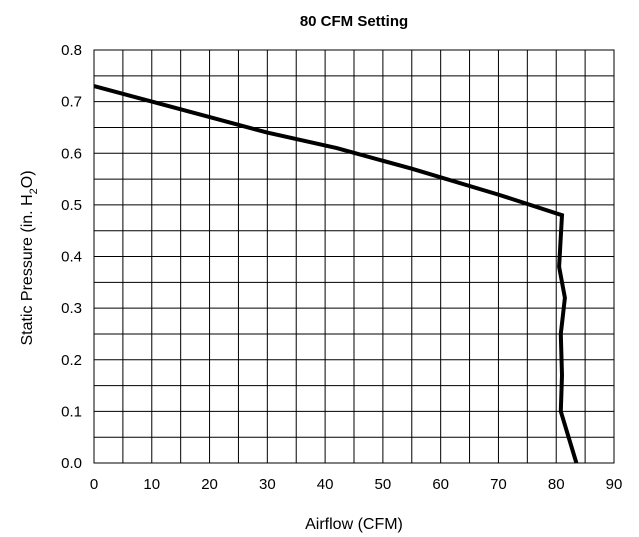 The image size is (639, 537). I want to click on y-axis-label-end: O), so click(27, 179).